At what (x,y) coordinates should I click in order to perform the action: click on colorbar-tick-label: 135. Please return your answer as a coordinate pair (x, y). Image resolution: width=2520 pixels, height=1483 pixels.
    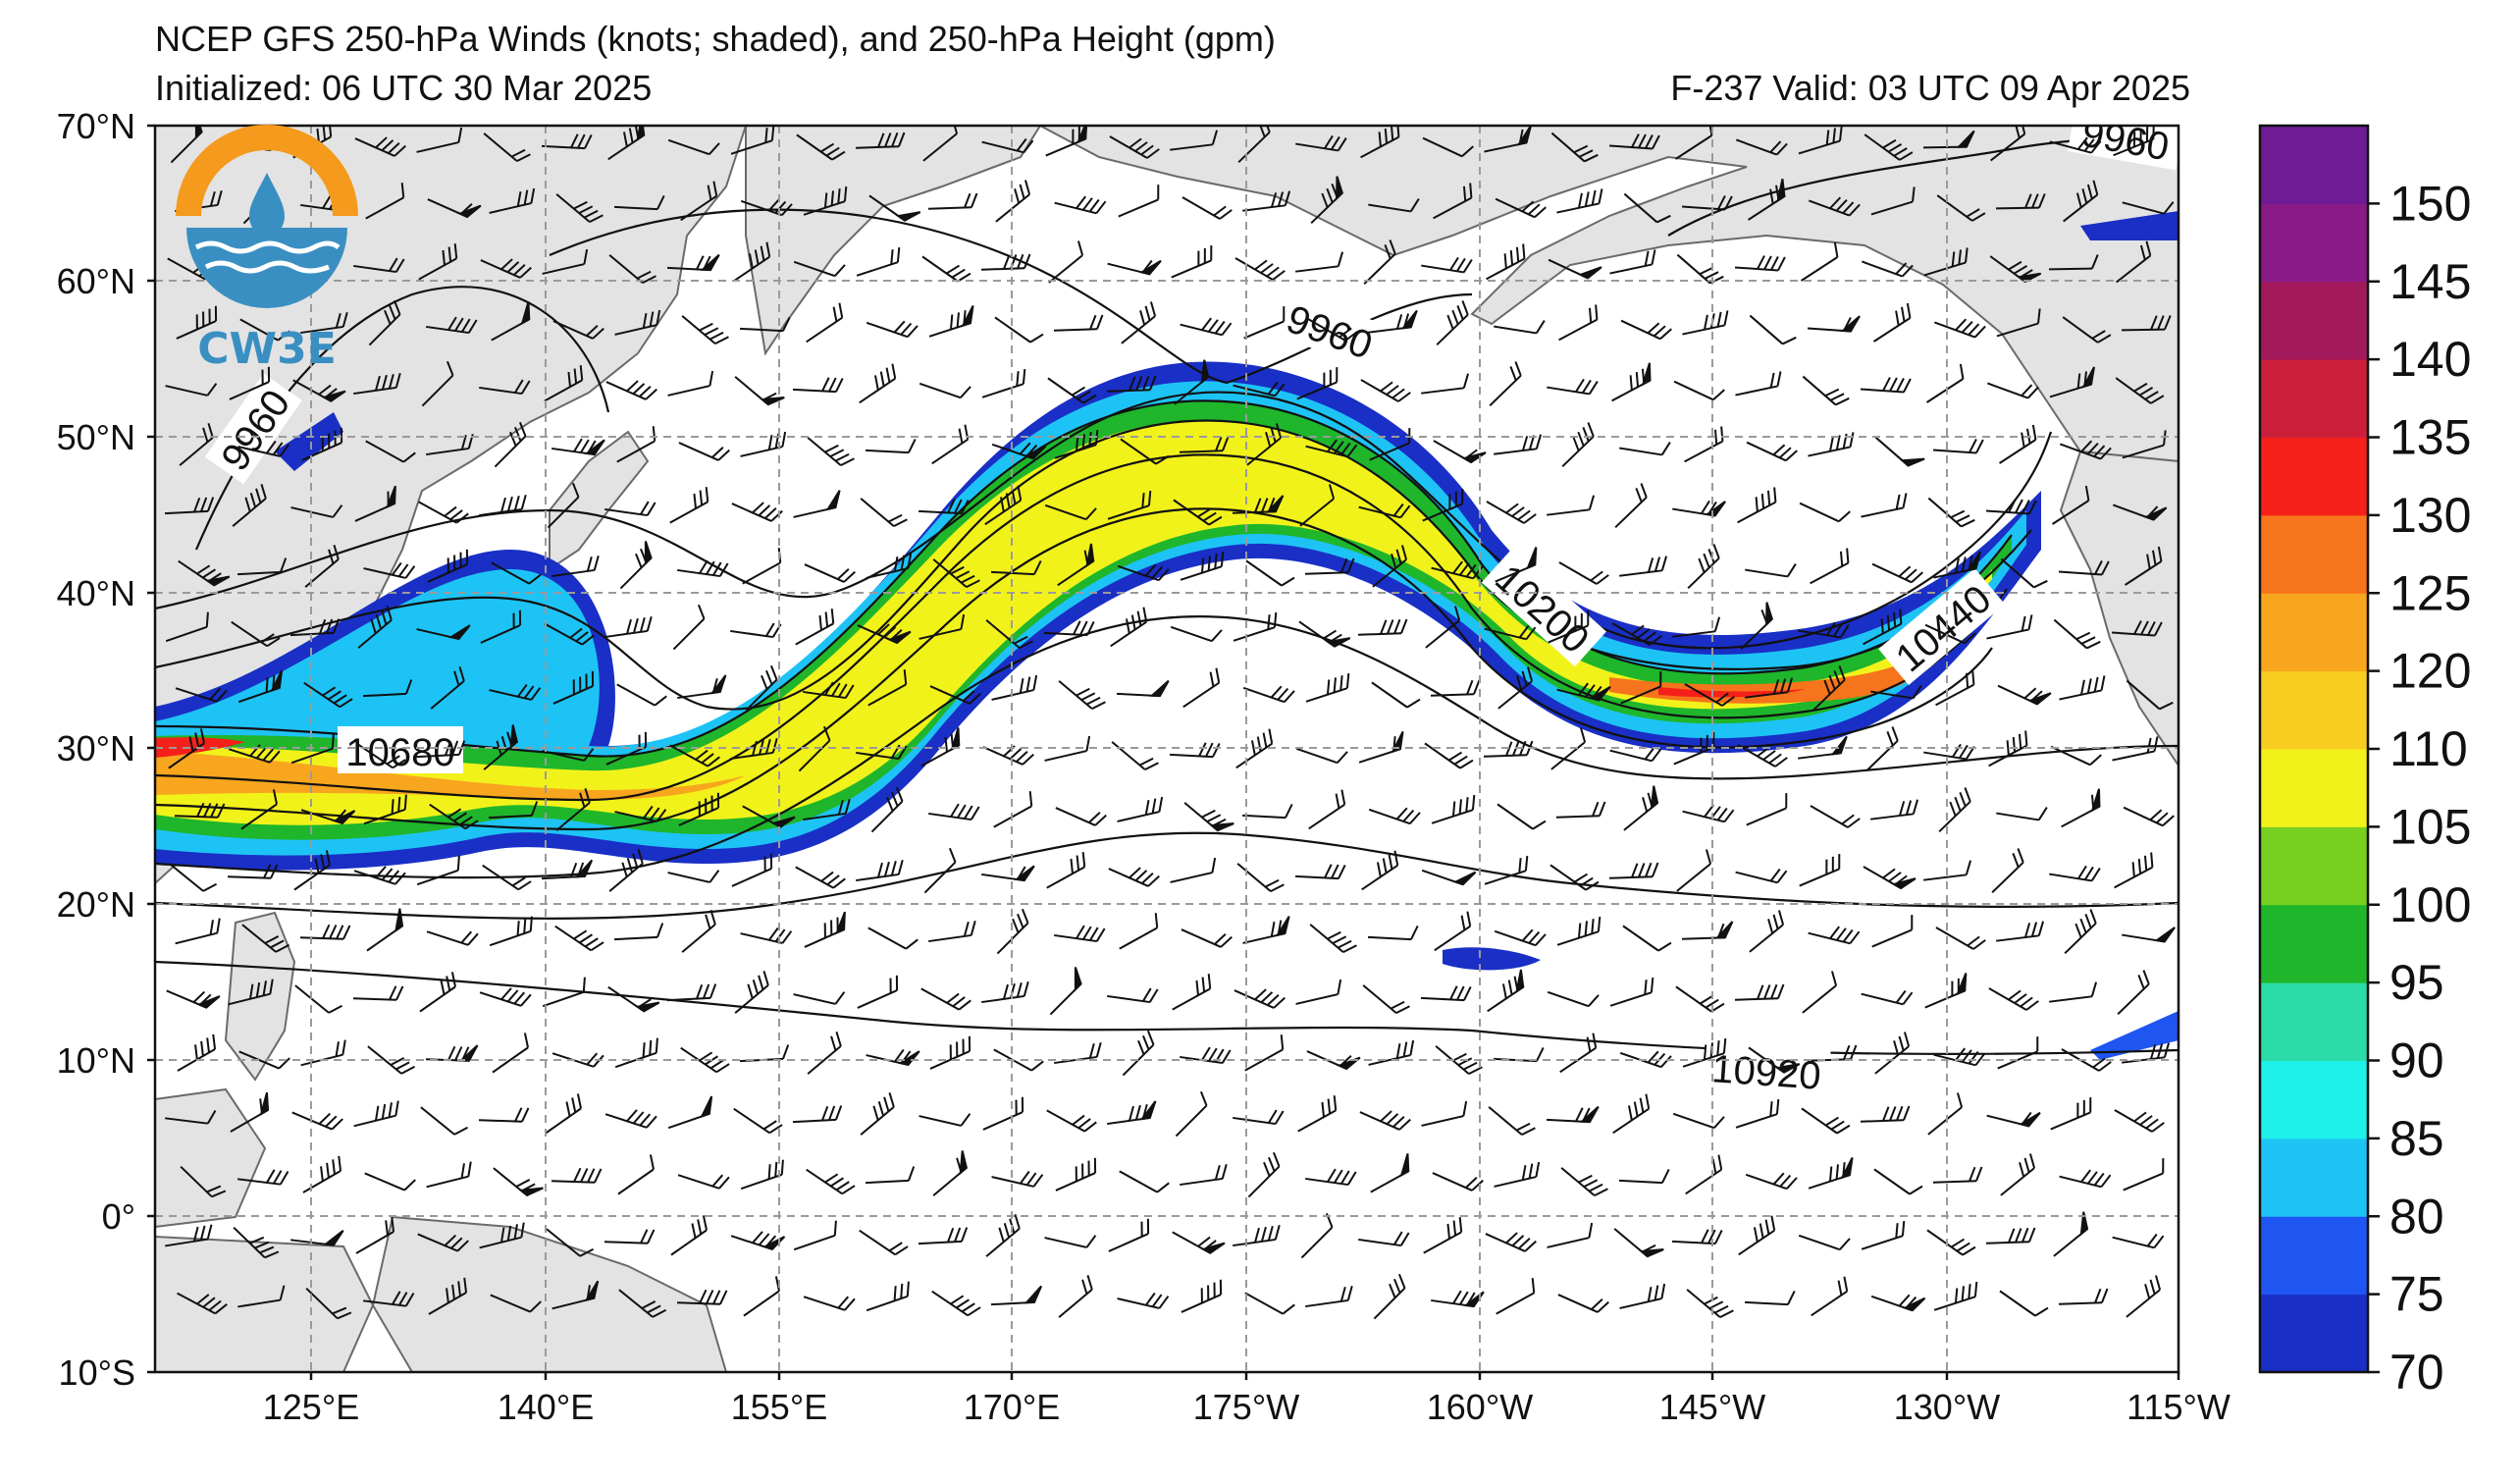
    Looking at the image, I should click on (2430, 438).